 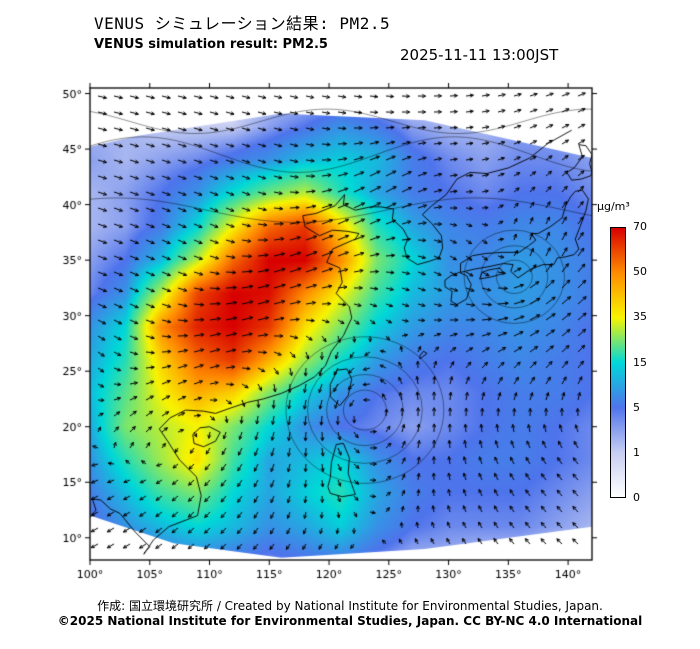 I want to click on colorbar-tick-label: 5, so click(x=636, y=407).